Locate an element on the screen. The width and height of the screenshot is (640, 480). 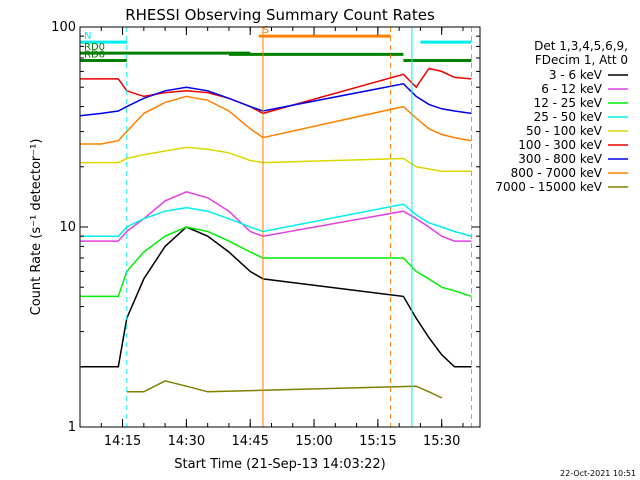
annotation-label-0: N is located at coordinates (87, 36).